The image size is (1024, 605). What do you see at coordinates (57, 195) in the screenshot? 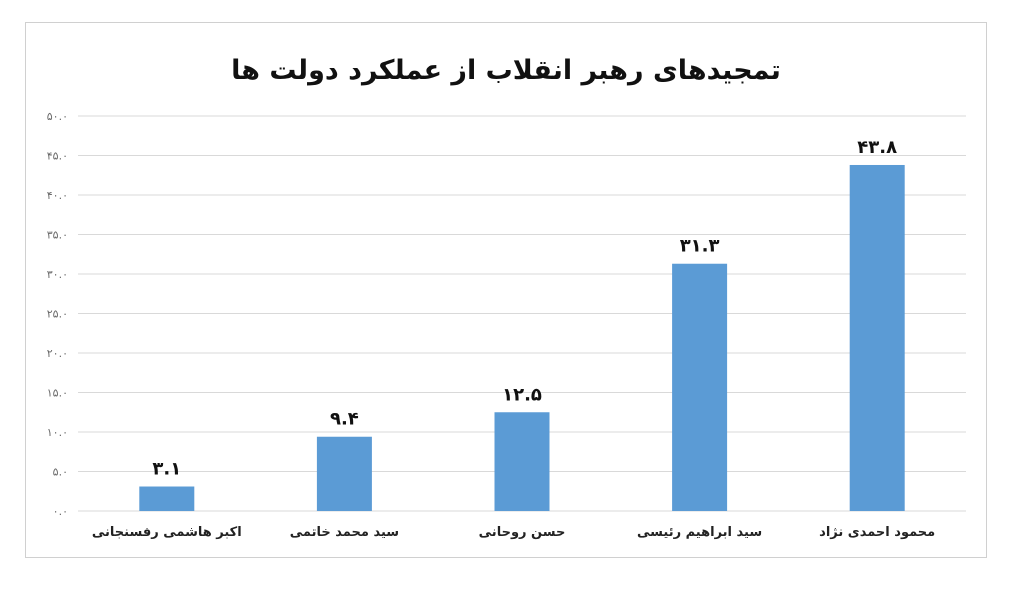
I see `y-tick-label: ۴۰.۰` at bounding box center [57, 195].